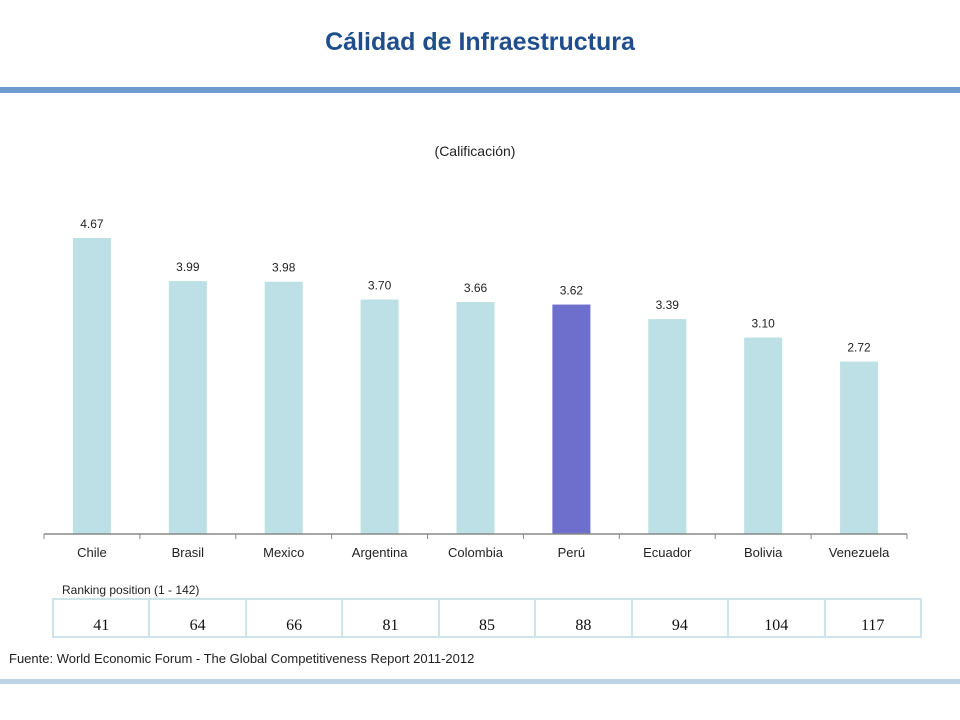 The image size is (960, 720). Describe the element at coordinates (763, 324) in the screenshot. I see `data-label: 3.10` at that location.